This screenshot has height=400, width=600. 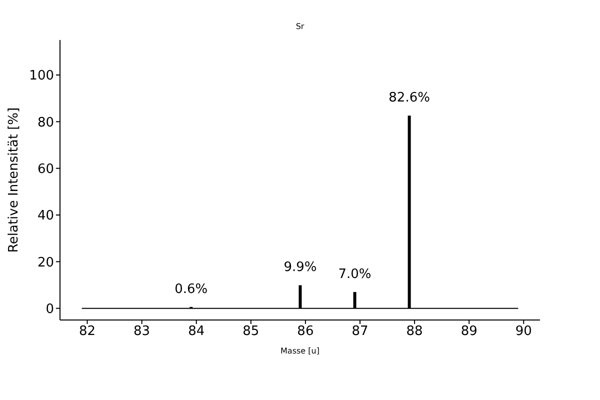 I want to click on data-label: 9.9%, so click(x=300, y=268).